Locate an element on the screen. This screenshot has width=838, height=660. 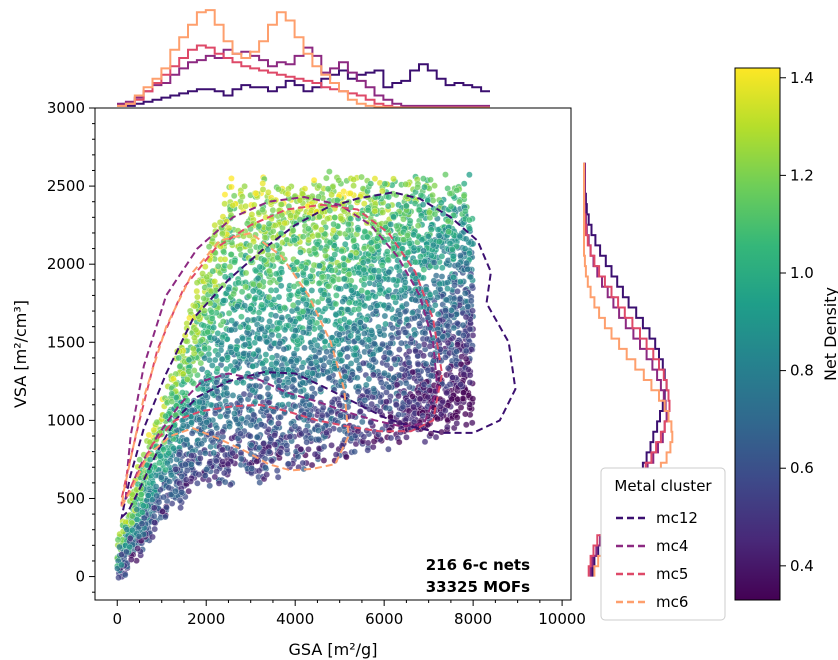
x-tick-label: 0 is located at coordinates (117, 619).